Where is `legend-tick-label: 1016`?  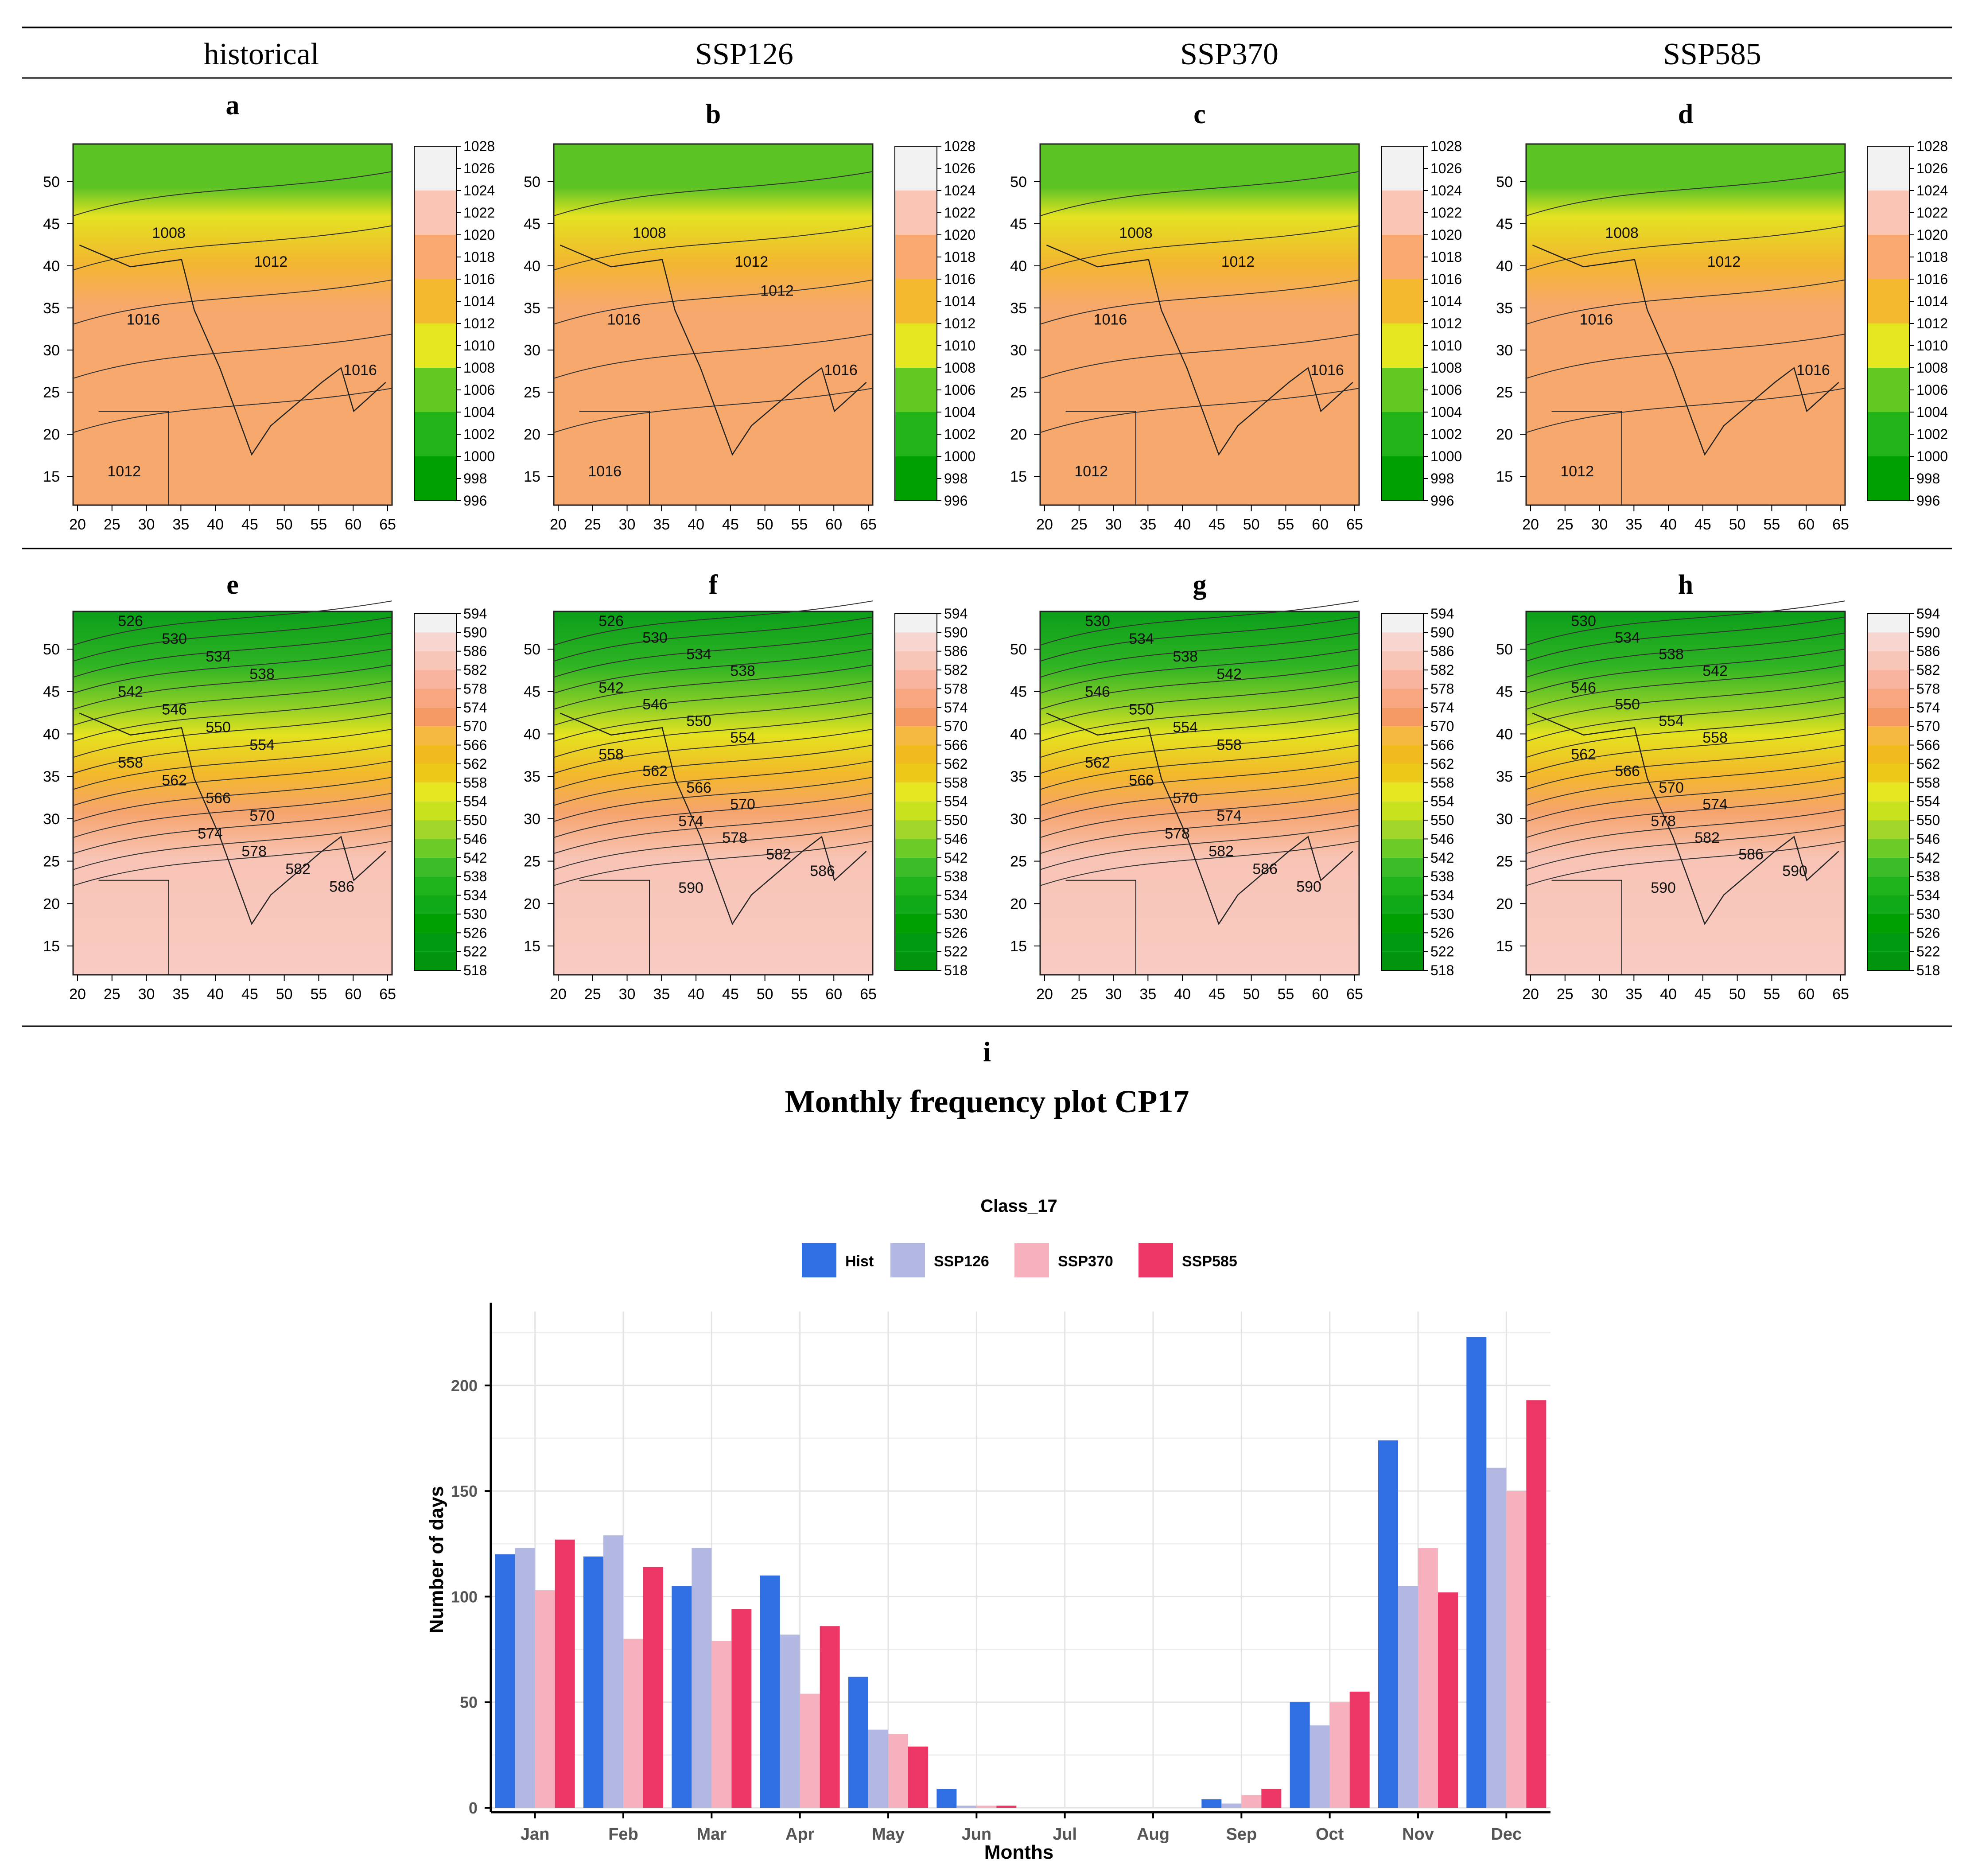 legend-tick-label: 1016 is located at coordinates (479, 279).